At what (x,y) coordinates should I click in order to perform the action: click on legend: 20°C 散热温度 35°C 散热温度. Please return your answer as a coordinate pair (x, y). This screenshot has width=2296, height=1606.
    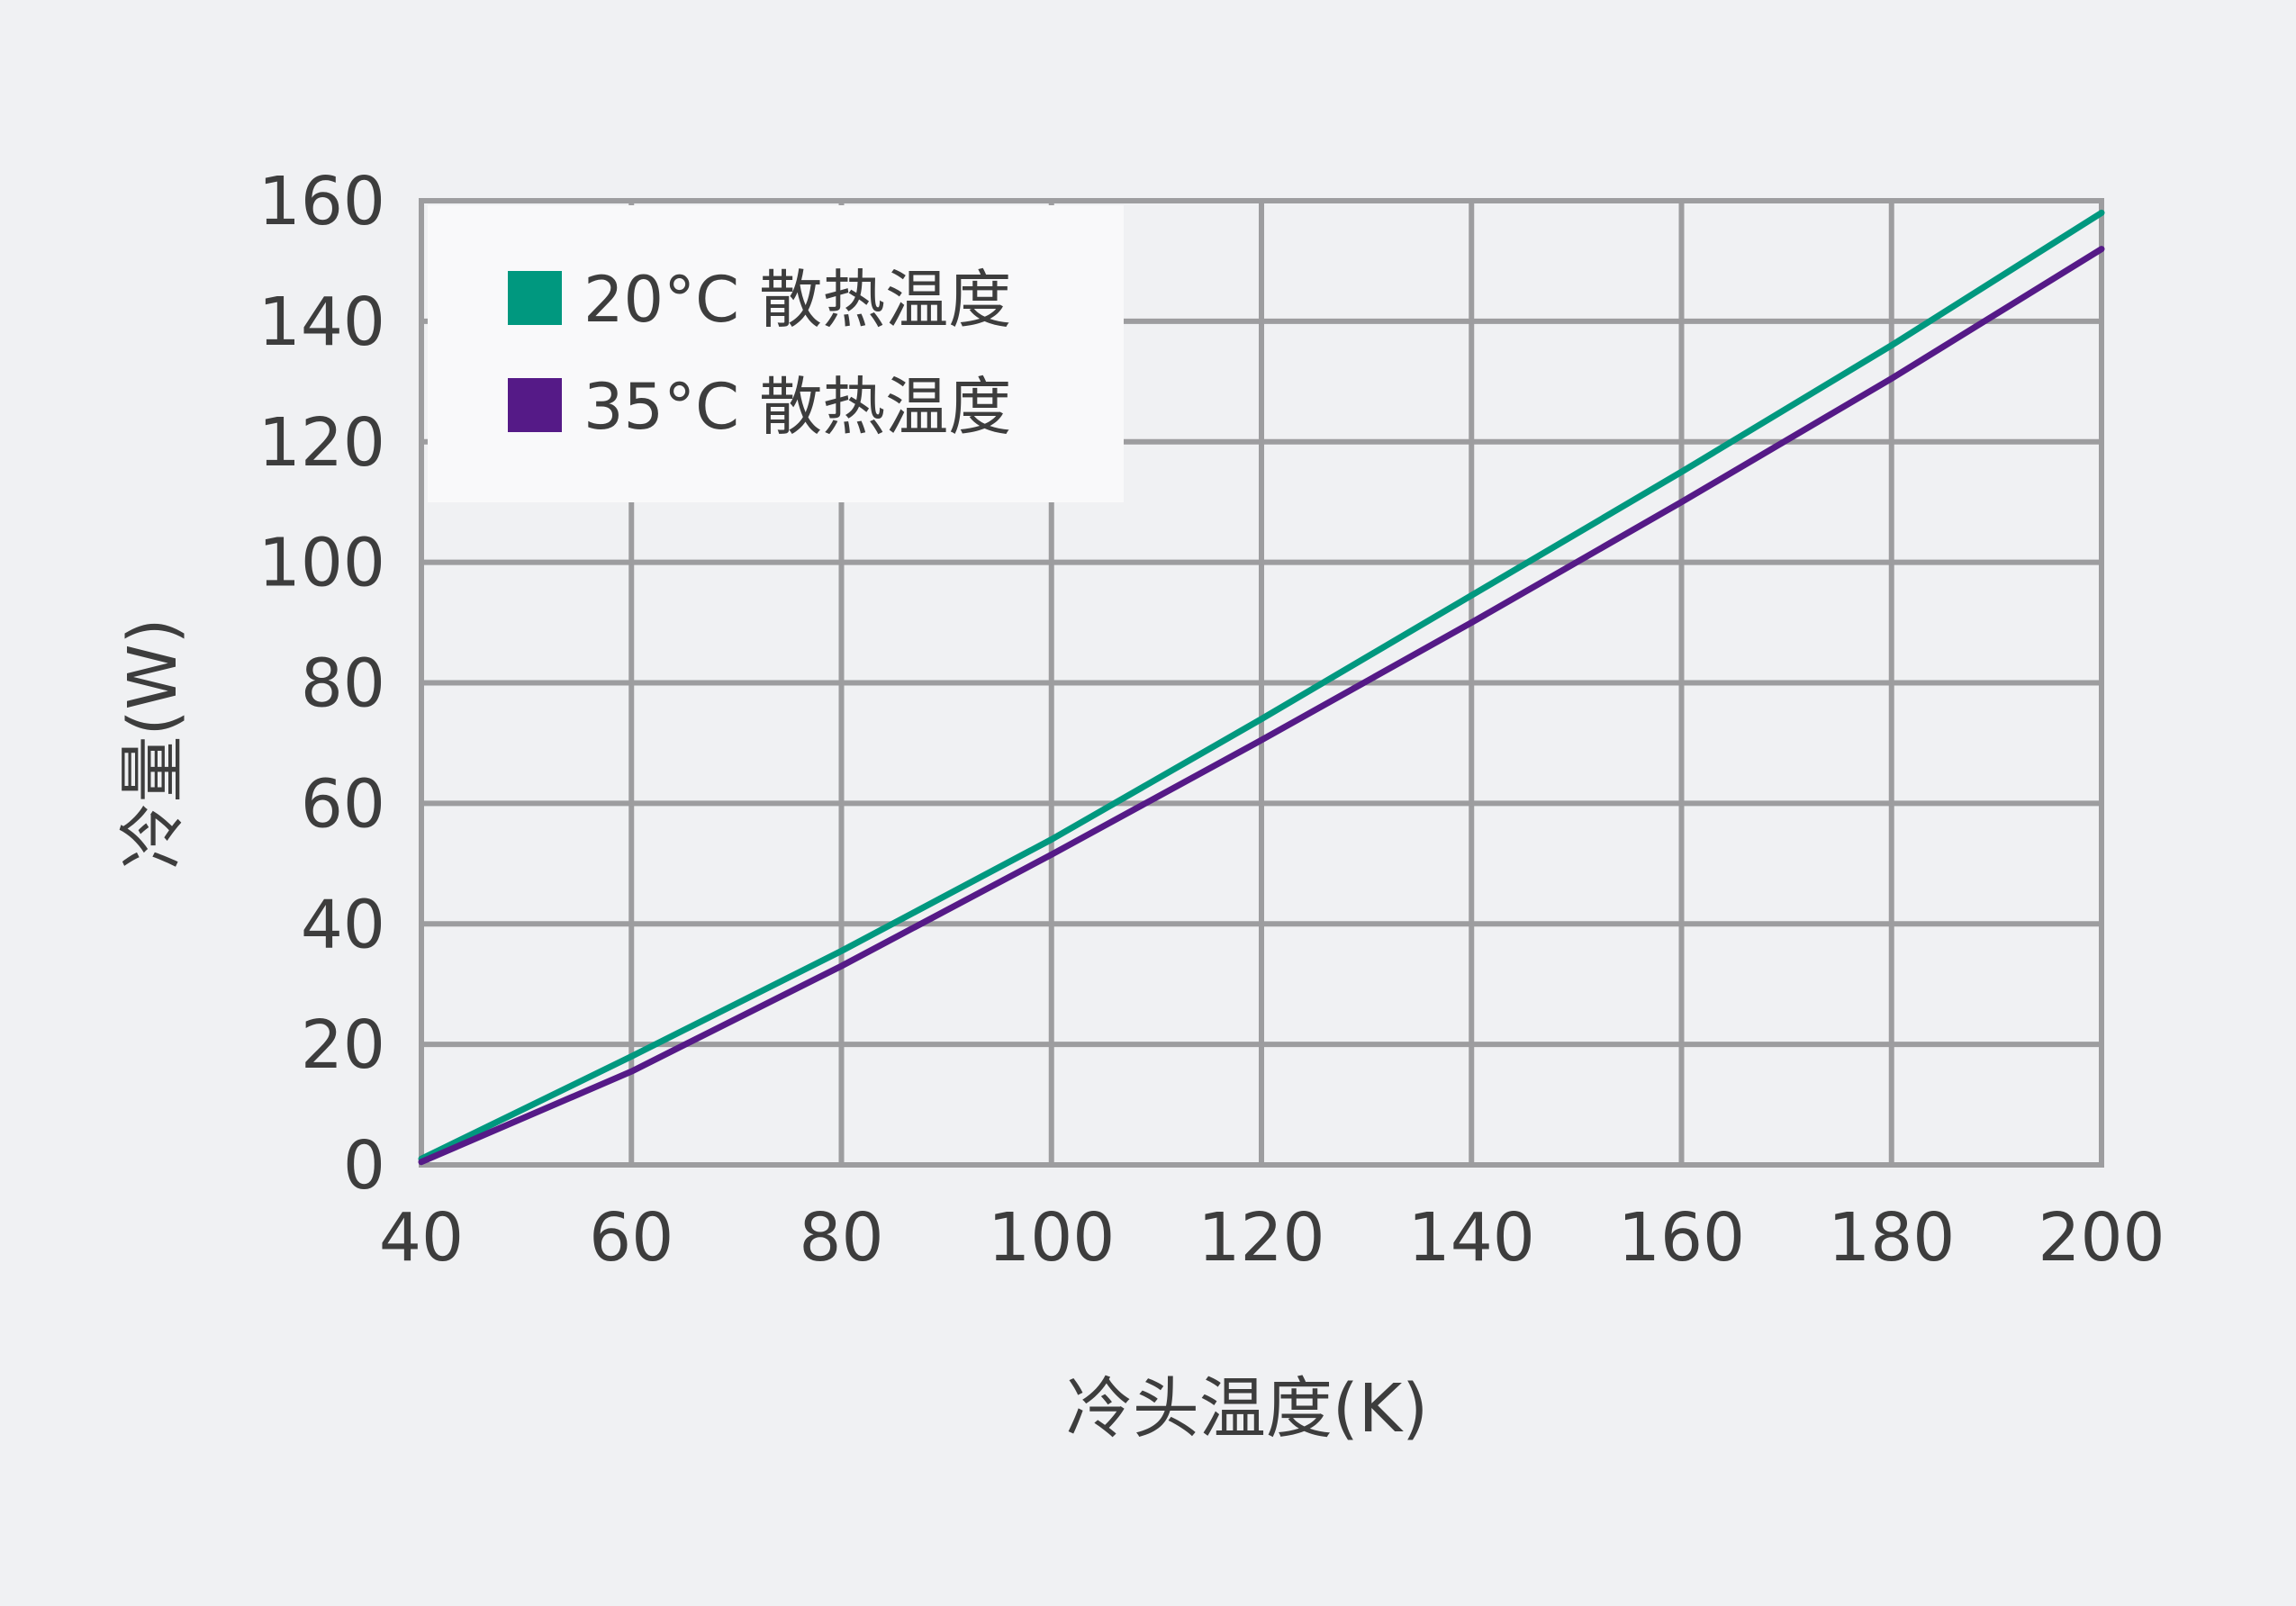
    Looking at the image, I should click on (759, 353).